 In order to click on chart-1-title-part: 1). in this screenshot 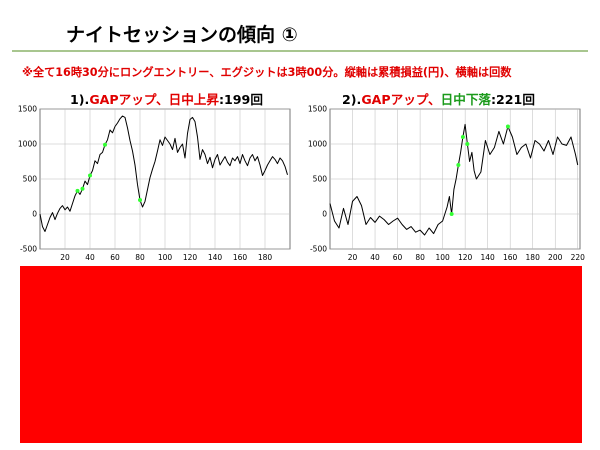, I will do `click(80, 99)`.